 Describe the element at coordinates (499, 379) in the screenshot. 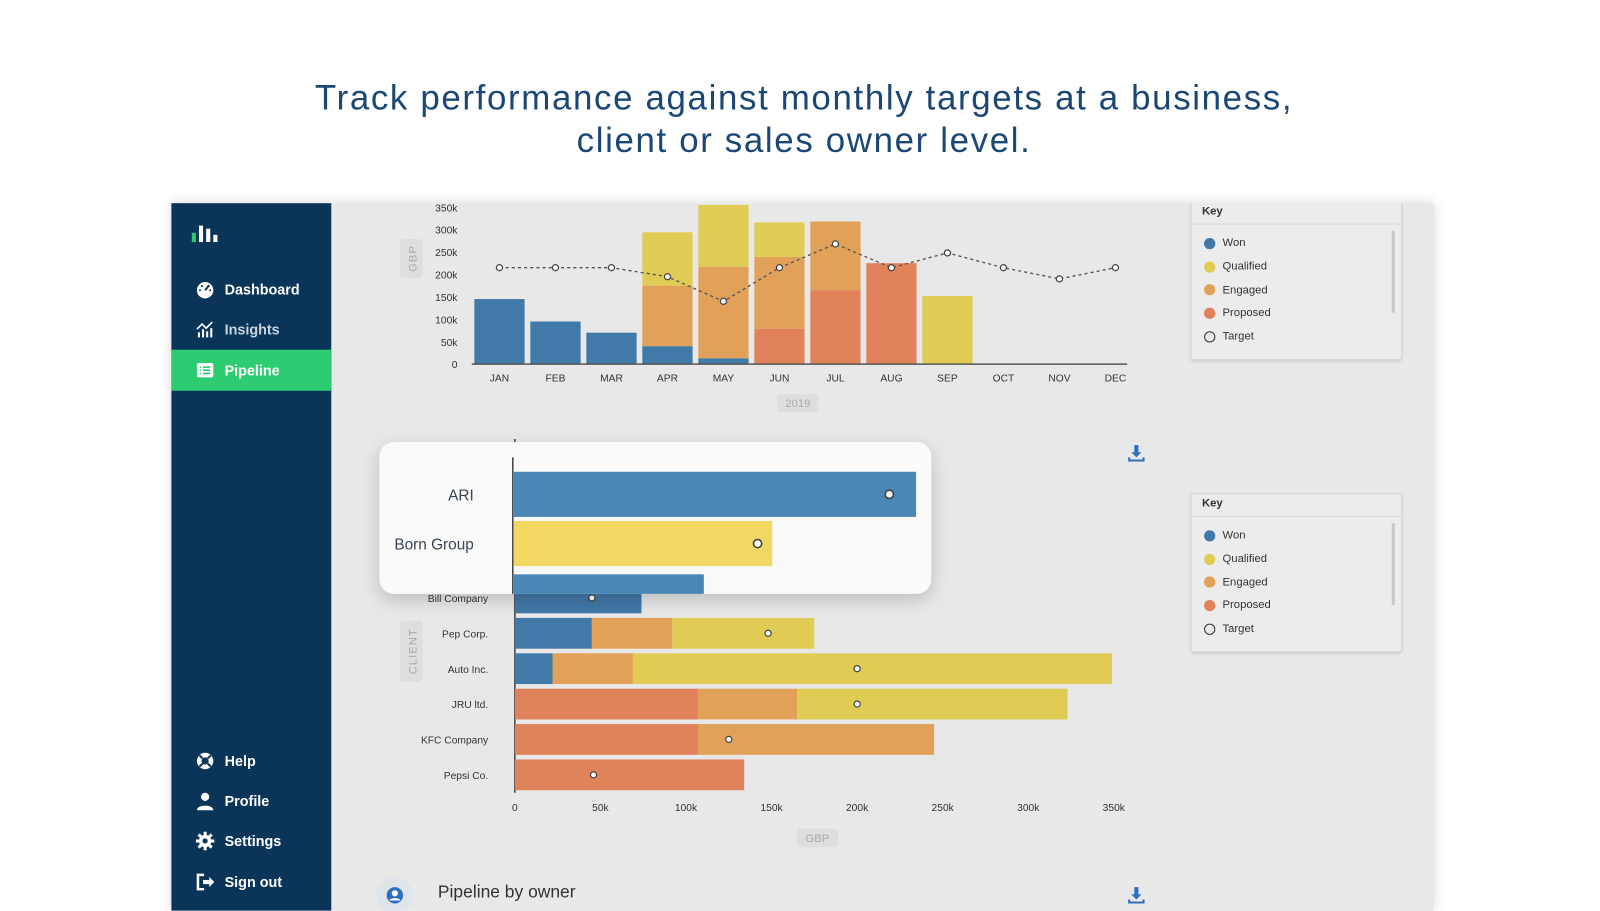

I see `x-tick-label: JAN` at that location.